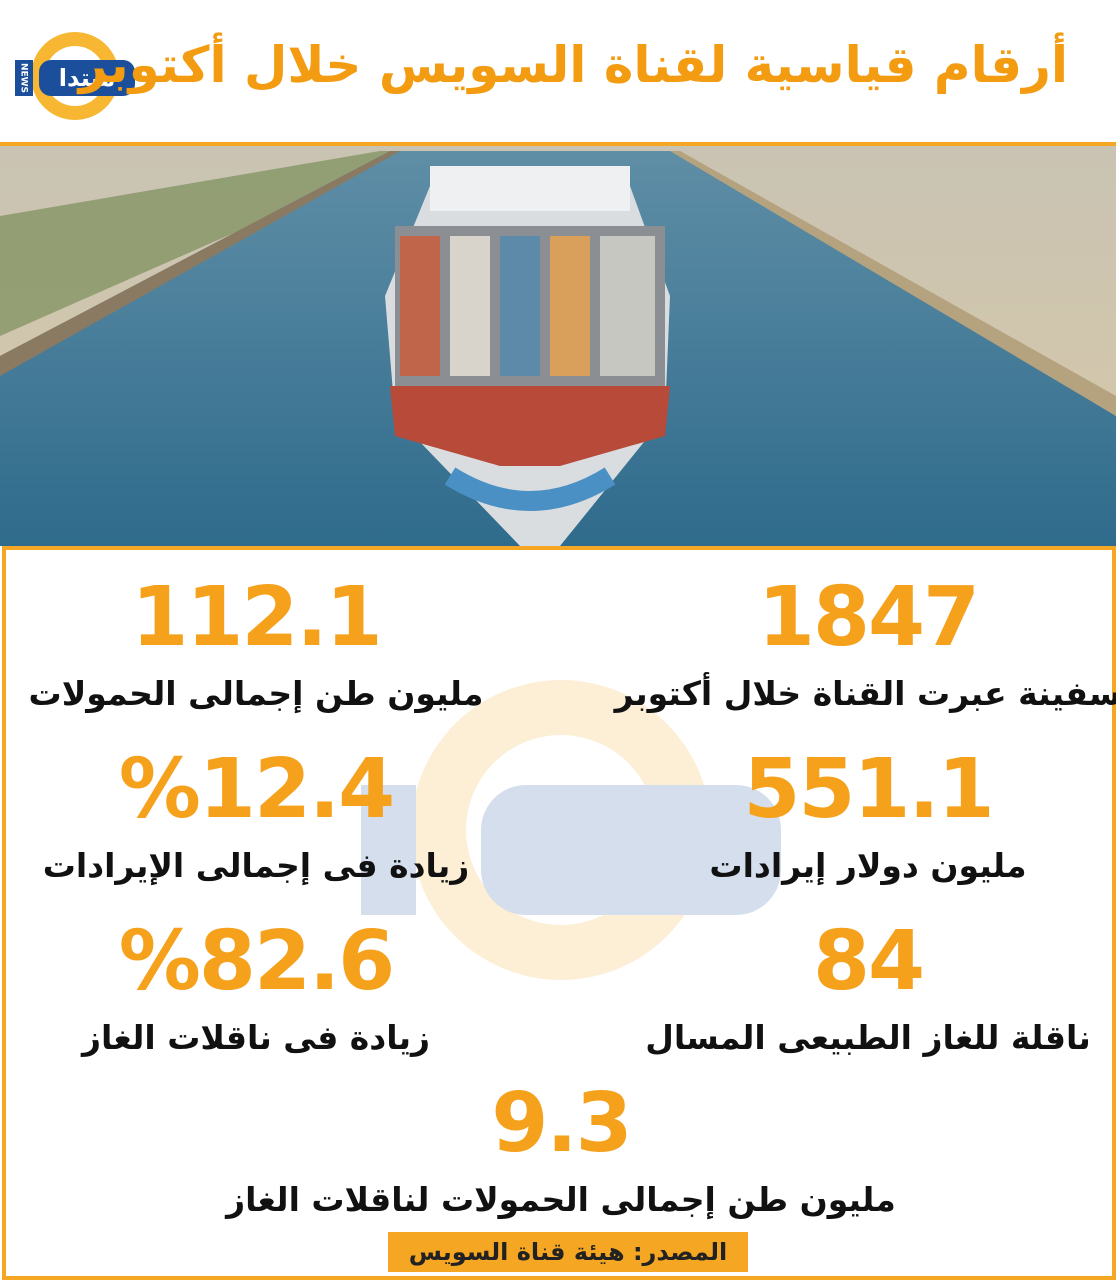 The width and height of the screenshot is (1116, 1280). I want to click on stat-label: ناقلة للغاز الطبيعى المسال, so click(868, 1037).